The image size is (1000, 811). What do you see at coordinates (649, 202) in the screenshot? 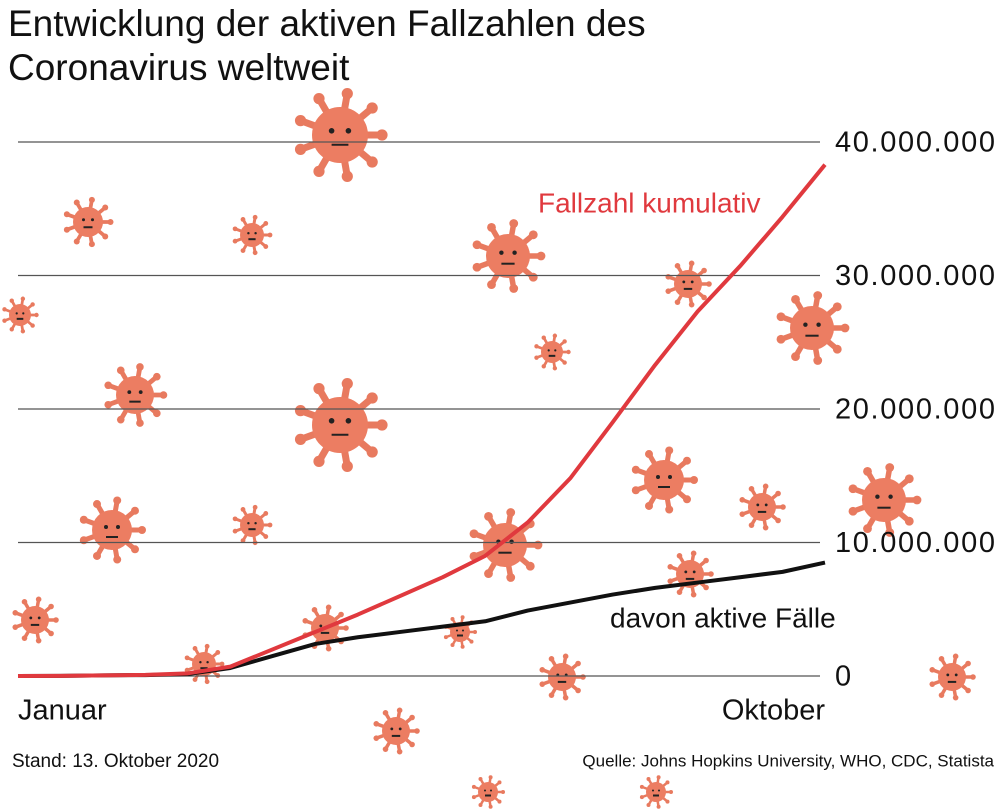
I see `series-label: Fallzahl kumulativ` at bounding box center [649, 202].